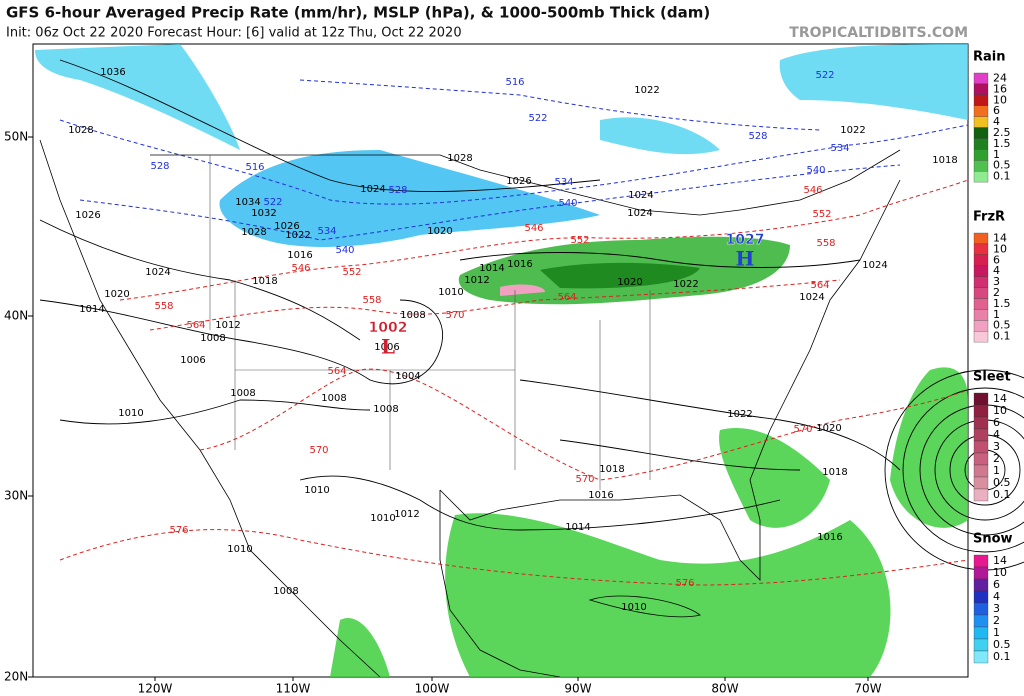 The image size is (1024, 696). What do you see at coordinates (300, 268) in the screenshot?
I see `thickness-label: 546` at bounding box center [300, 268].